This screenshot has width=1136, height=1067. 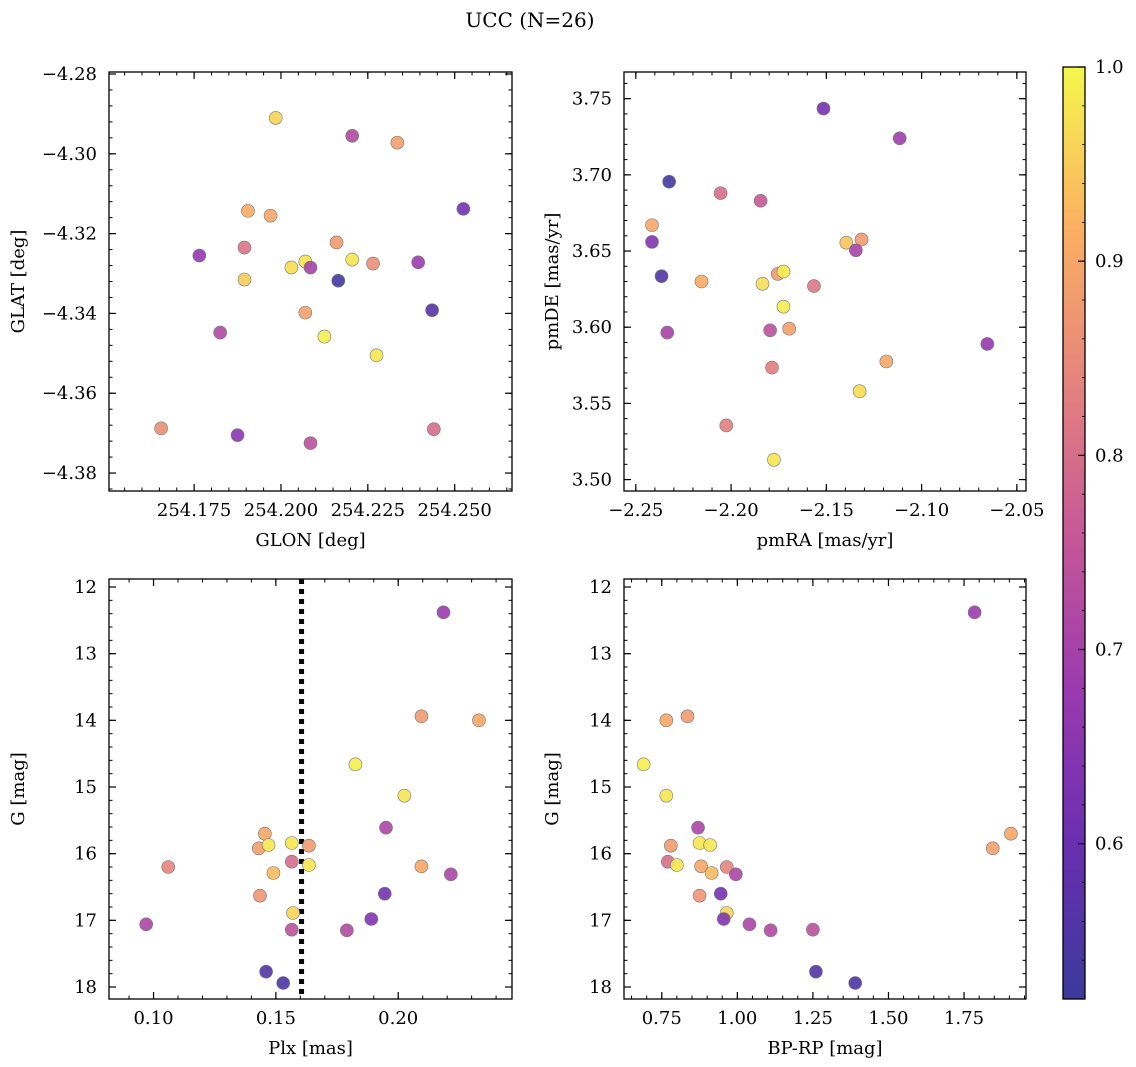 What do you see at coordinates (310, 1048) in the screenshot?
I see `x-axis-label: Plx [mas]` at bounding box center [310, 1048].